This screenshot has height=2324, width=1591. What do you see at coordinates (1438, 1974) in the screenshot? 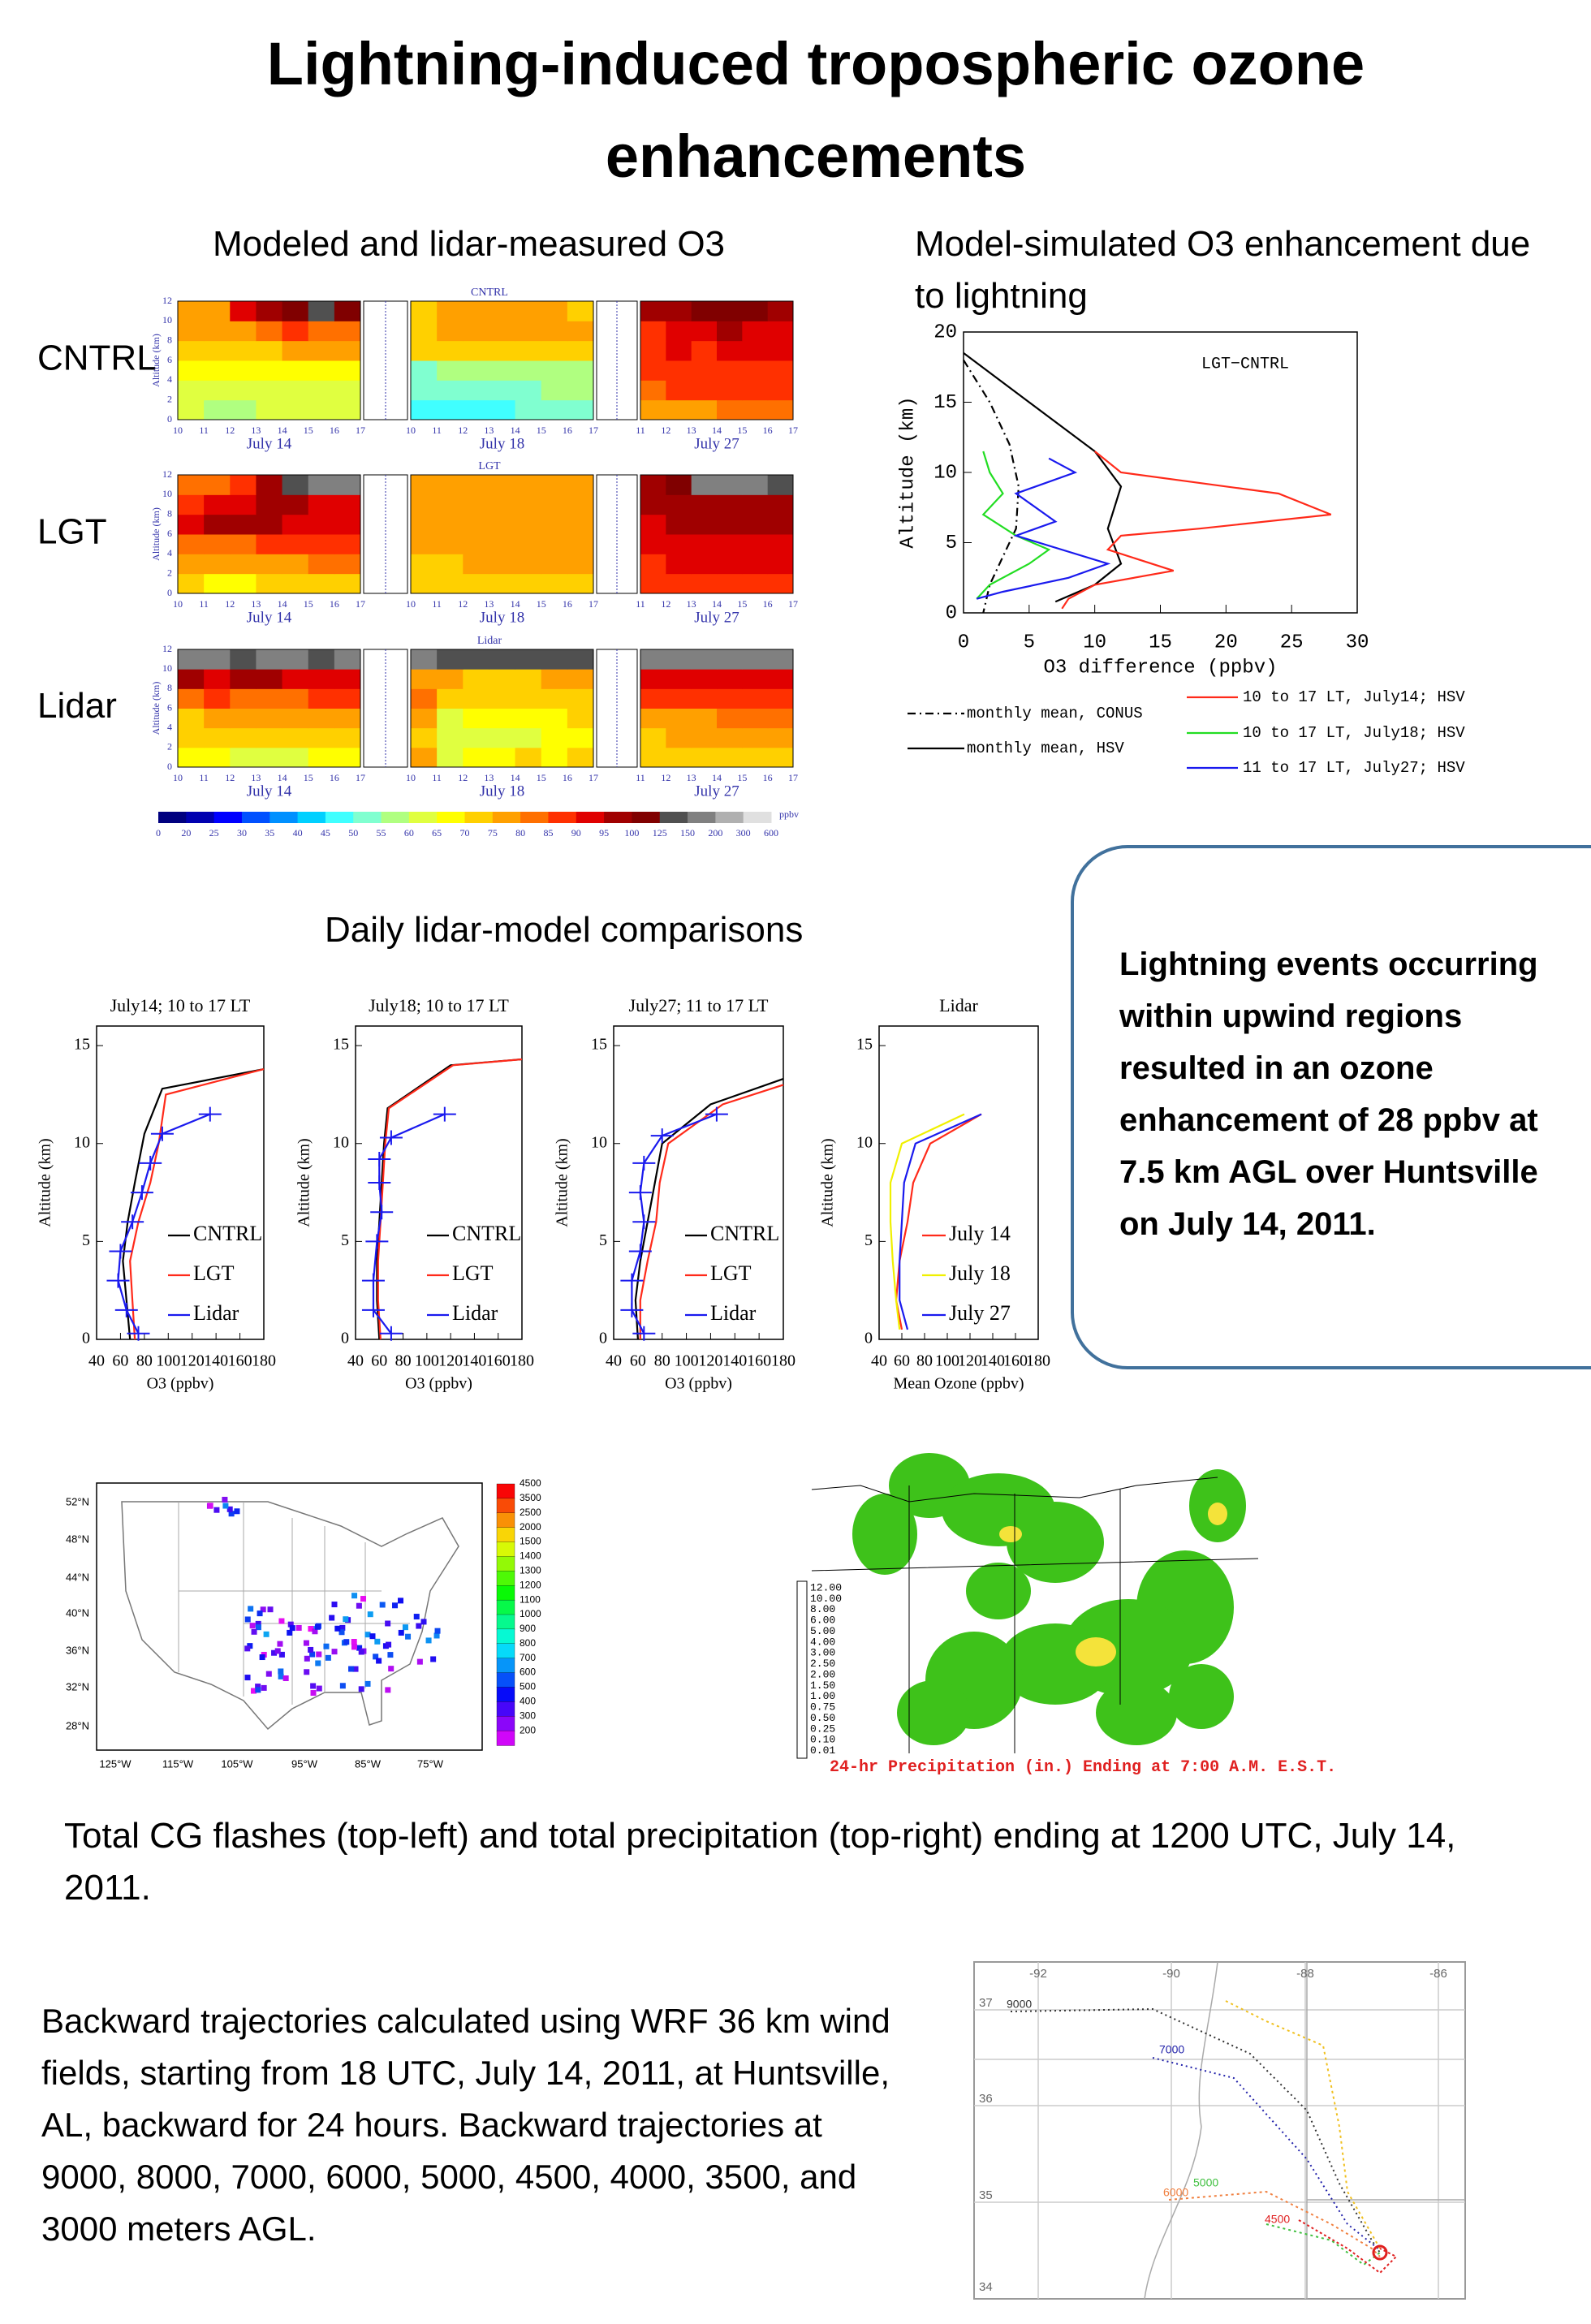
I see `lon-label: -86` at bounding box center [1438, 1974].